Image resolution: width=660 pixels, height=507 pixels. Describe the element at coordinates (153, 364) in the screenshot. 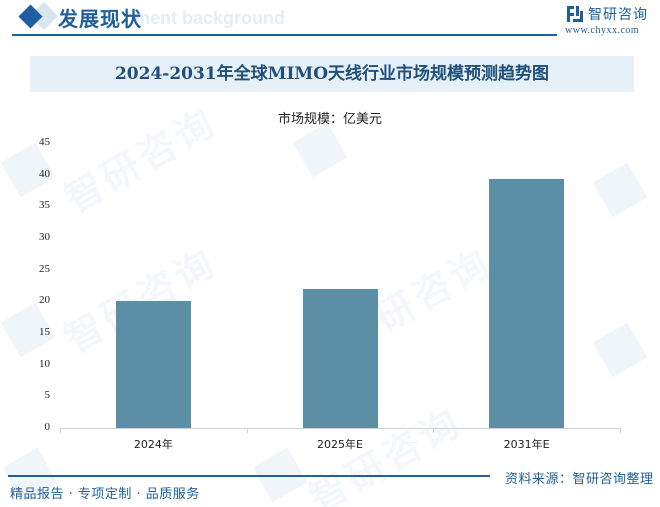

I see `bar-2024年` at that location.